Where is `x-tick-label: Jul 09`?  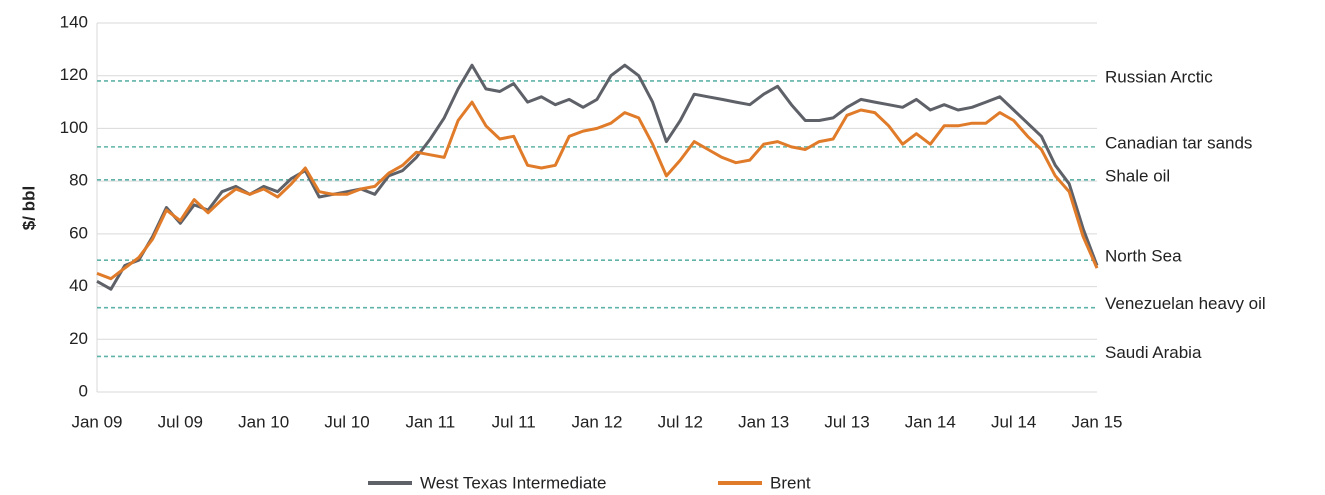
x-tick-label: Jul 09 is located at coordinates (180, 421).